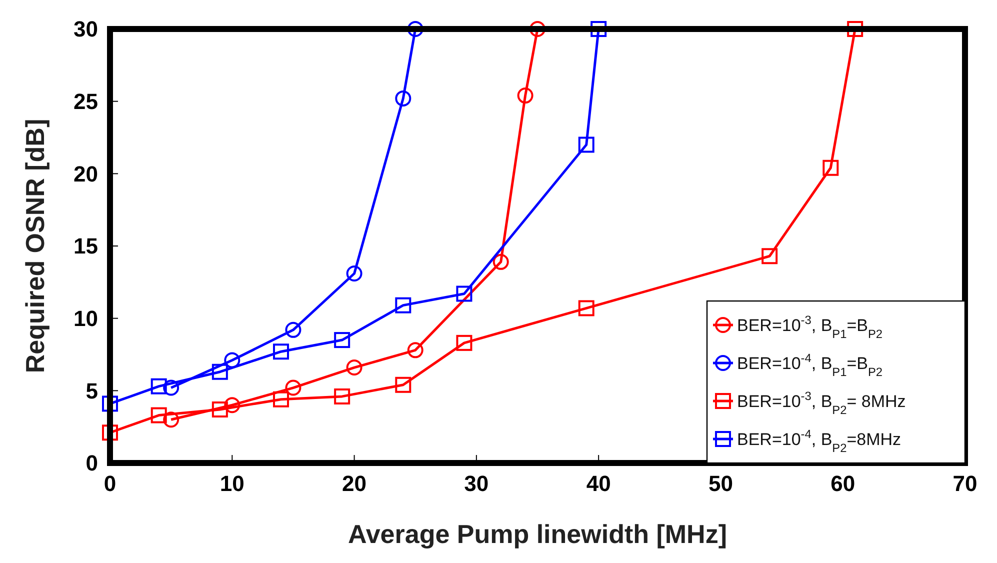 Image resolution: width=997 pixels, height=563 pixels. What do you see at coordinates (86, 319) in the screenshot?
I see `y-tick-label: 10` at bounding box center [86, 319].